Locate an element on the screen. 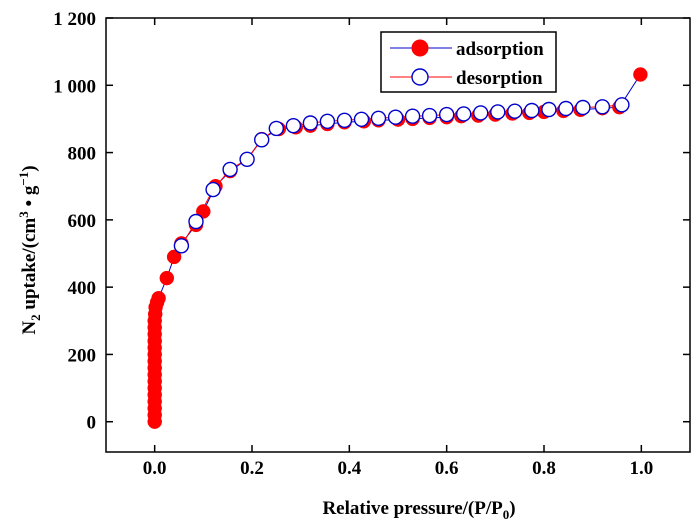 The height and width of the screenshot is (526, 700). legend-item-adsorption: adsorption is located at coordinates (467, 49).